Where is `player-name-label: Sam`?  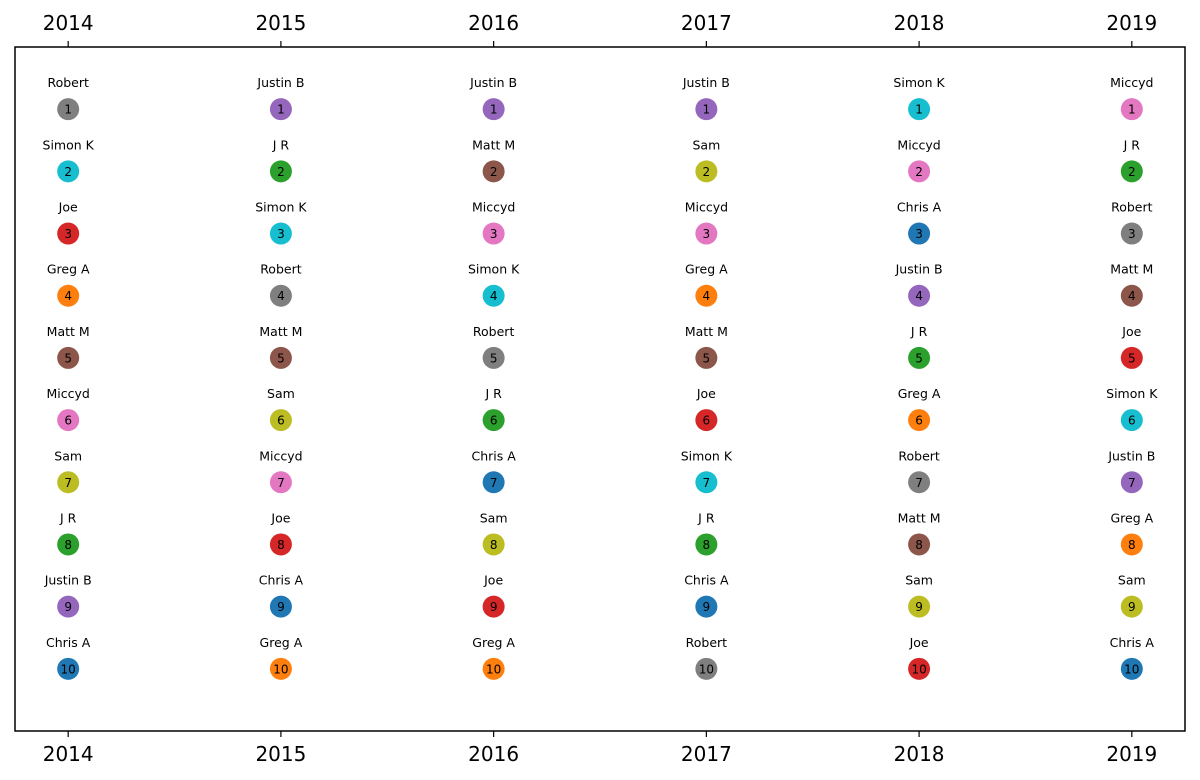
player-name-label: Sam is located at coordinates (1132, 580).